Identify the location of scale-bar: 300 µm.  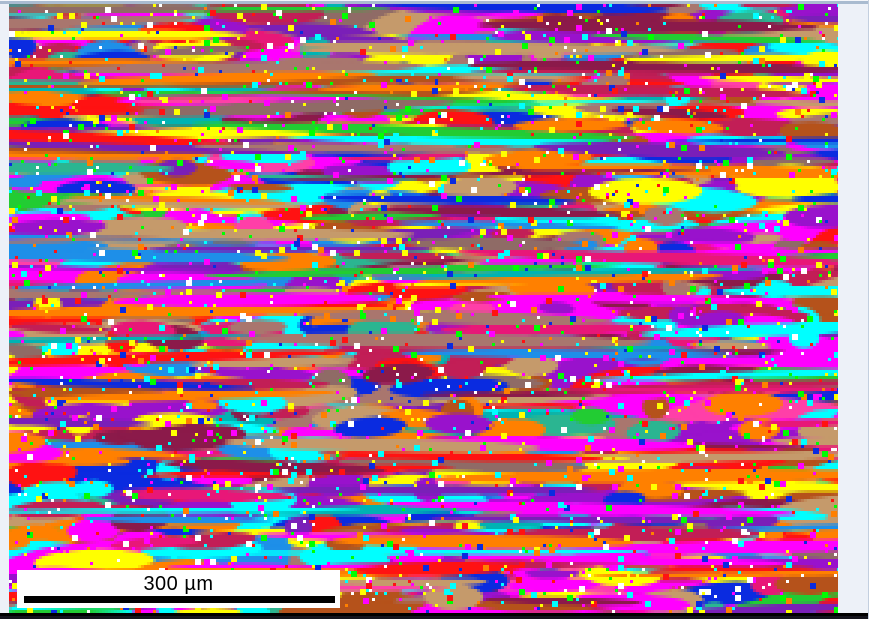
(178, 589).